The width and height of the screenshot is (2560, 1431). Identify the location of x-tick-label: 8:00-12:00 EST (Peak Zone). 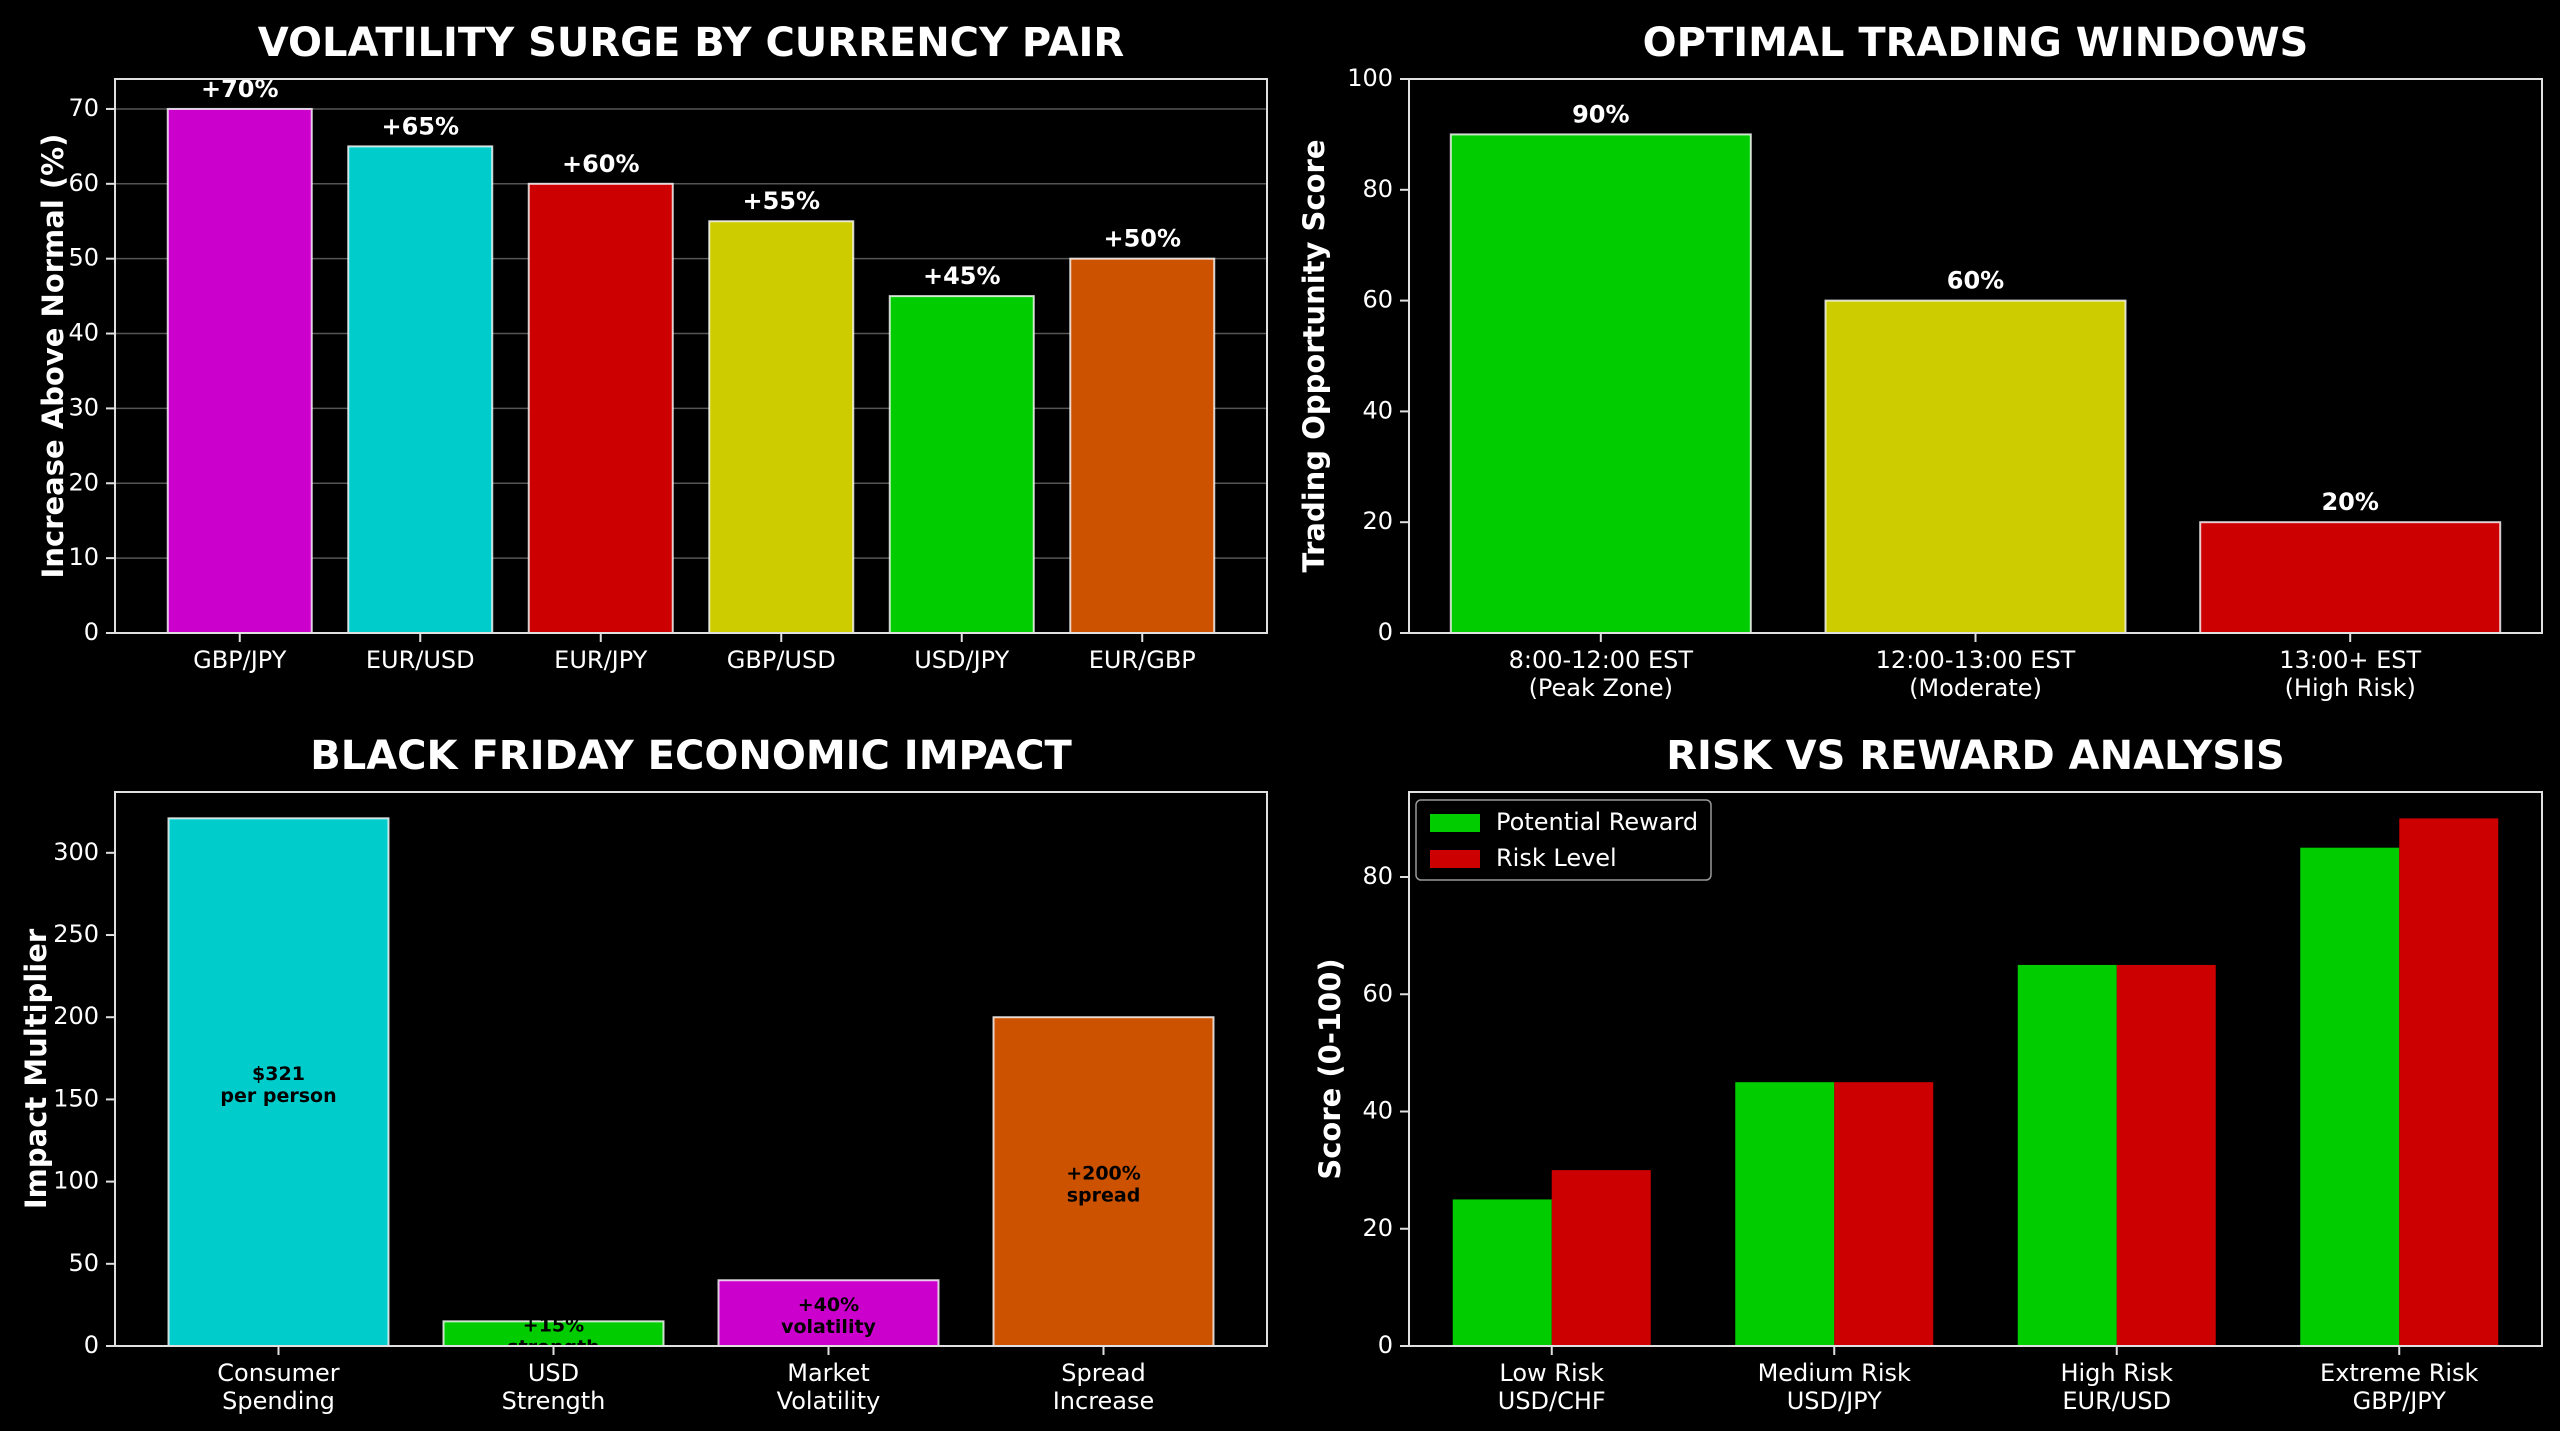
(1601, 674).